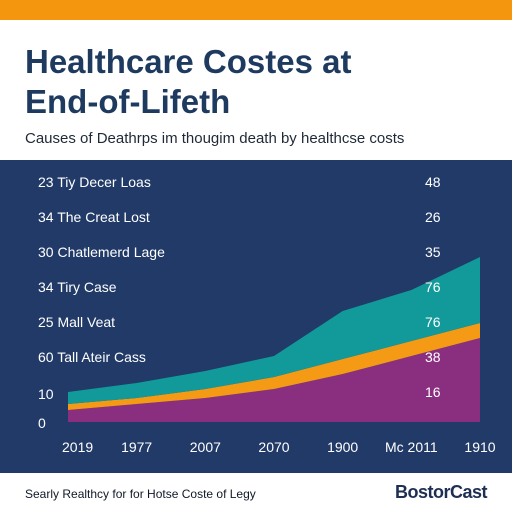 This screenshot has height=512, width=512. What do you see at coordinates (433, 392) in the screenshot?
I see `row-value: 16` at bounding box center [433, 392].